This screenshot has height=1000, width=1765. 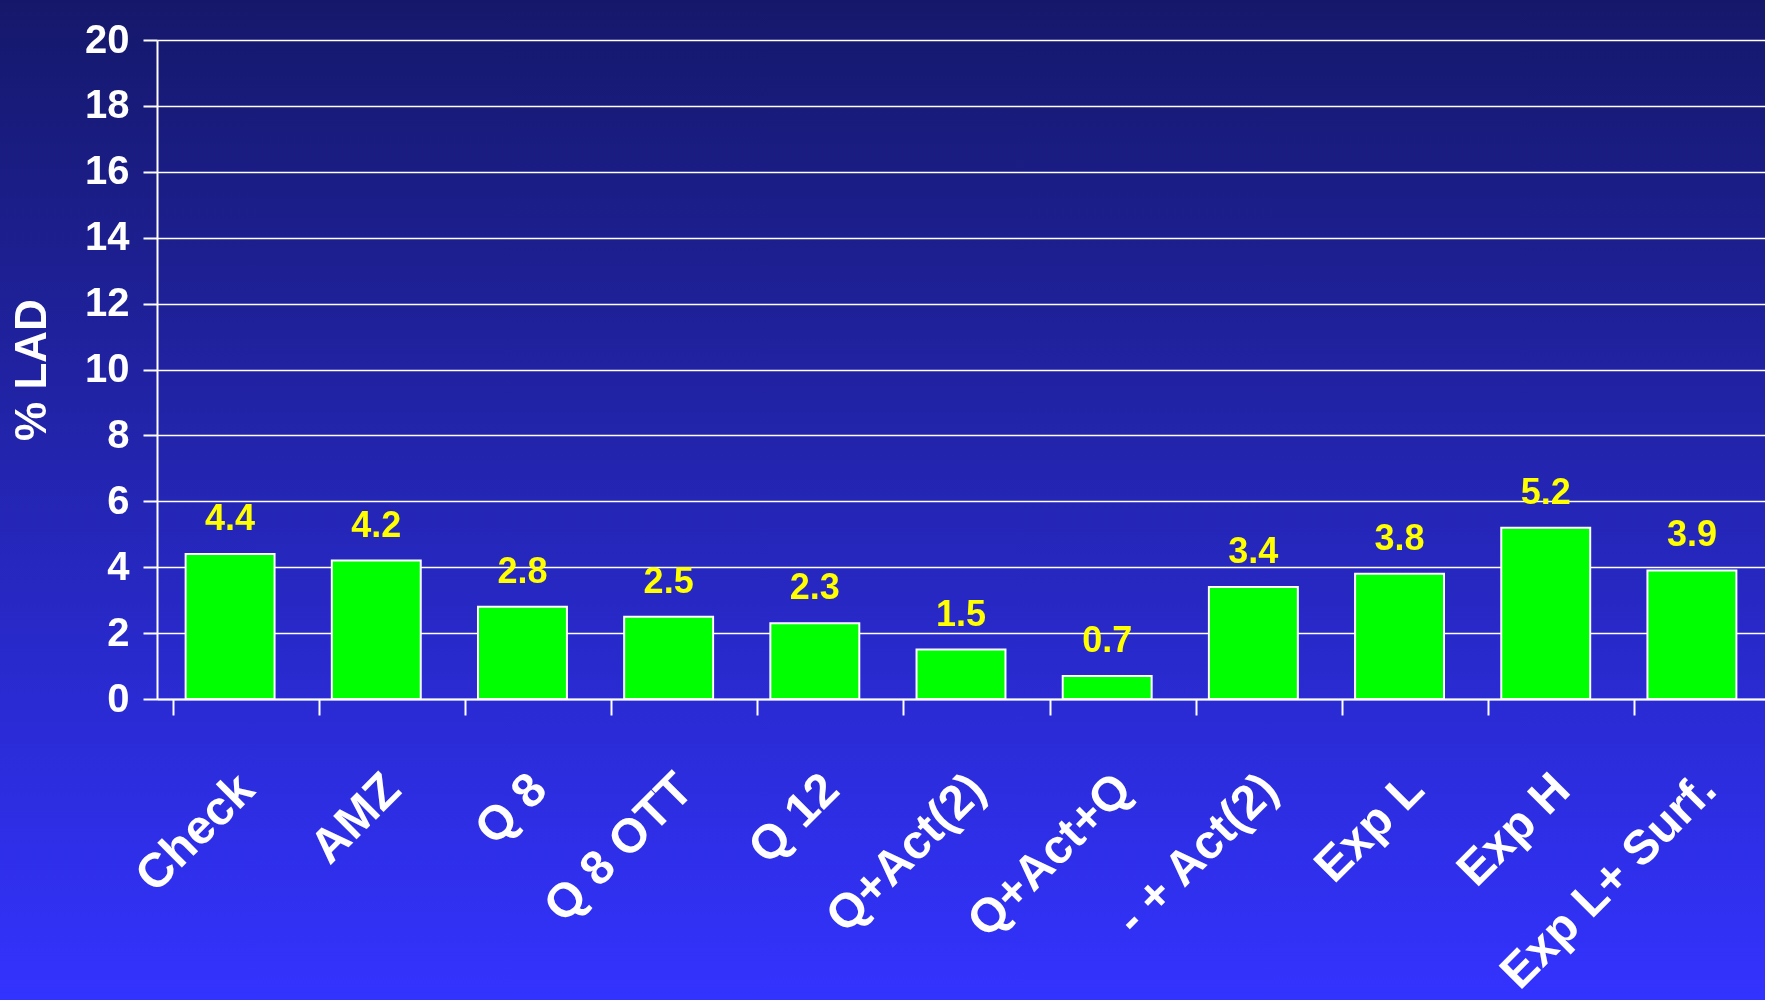 I want to click on data-label: 4.2, so click(x=376, y=524).